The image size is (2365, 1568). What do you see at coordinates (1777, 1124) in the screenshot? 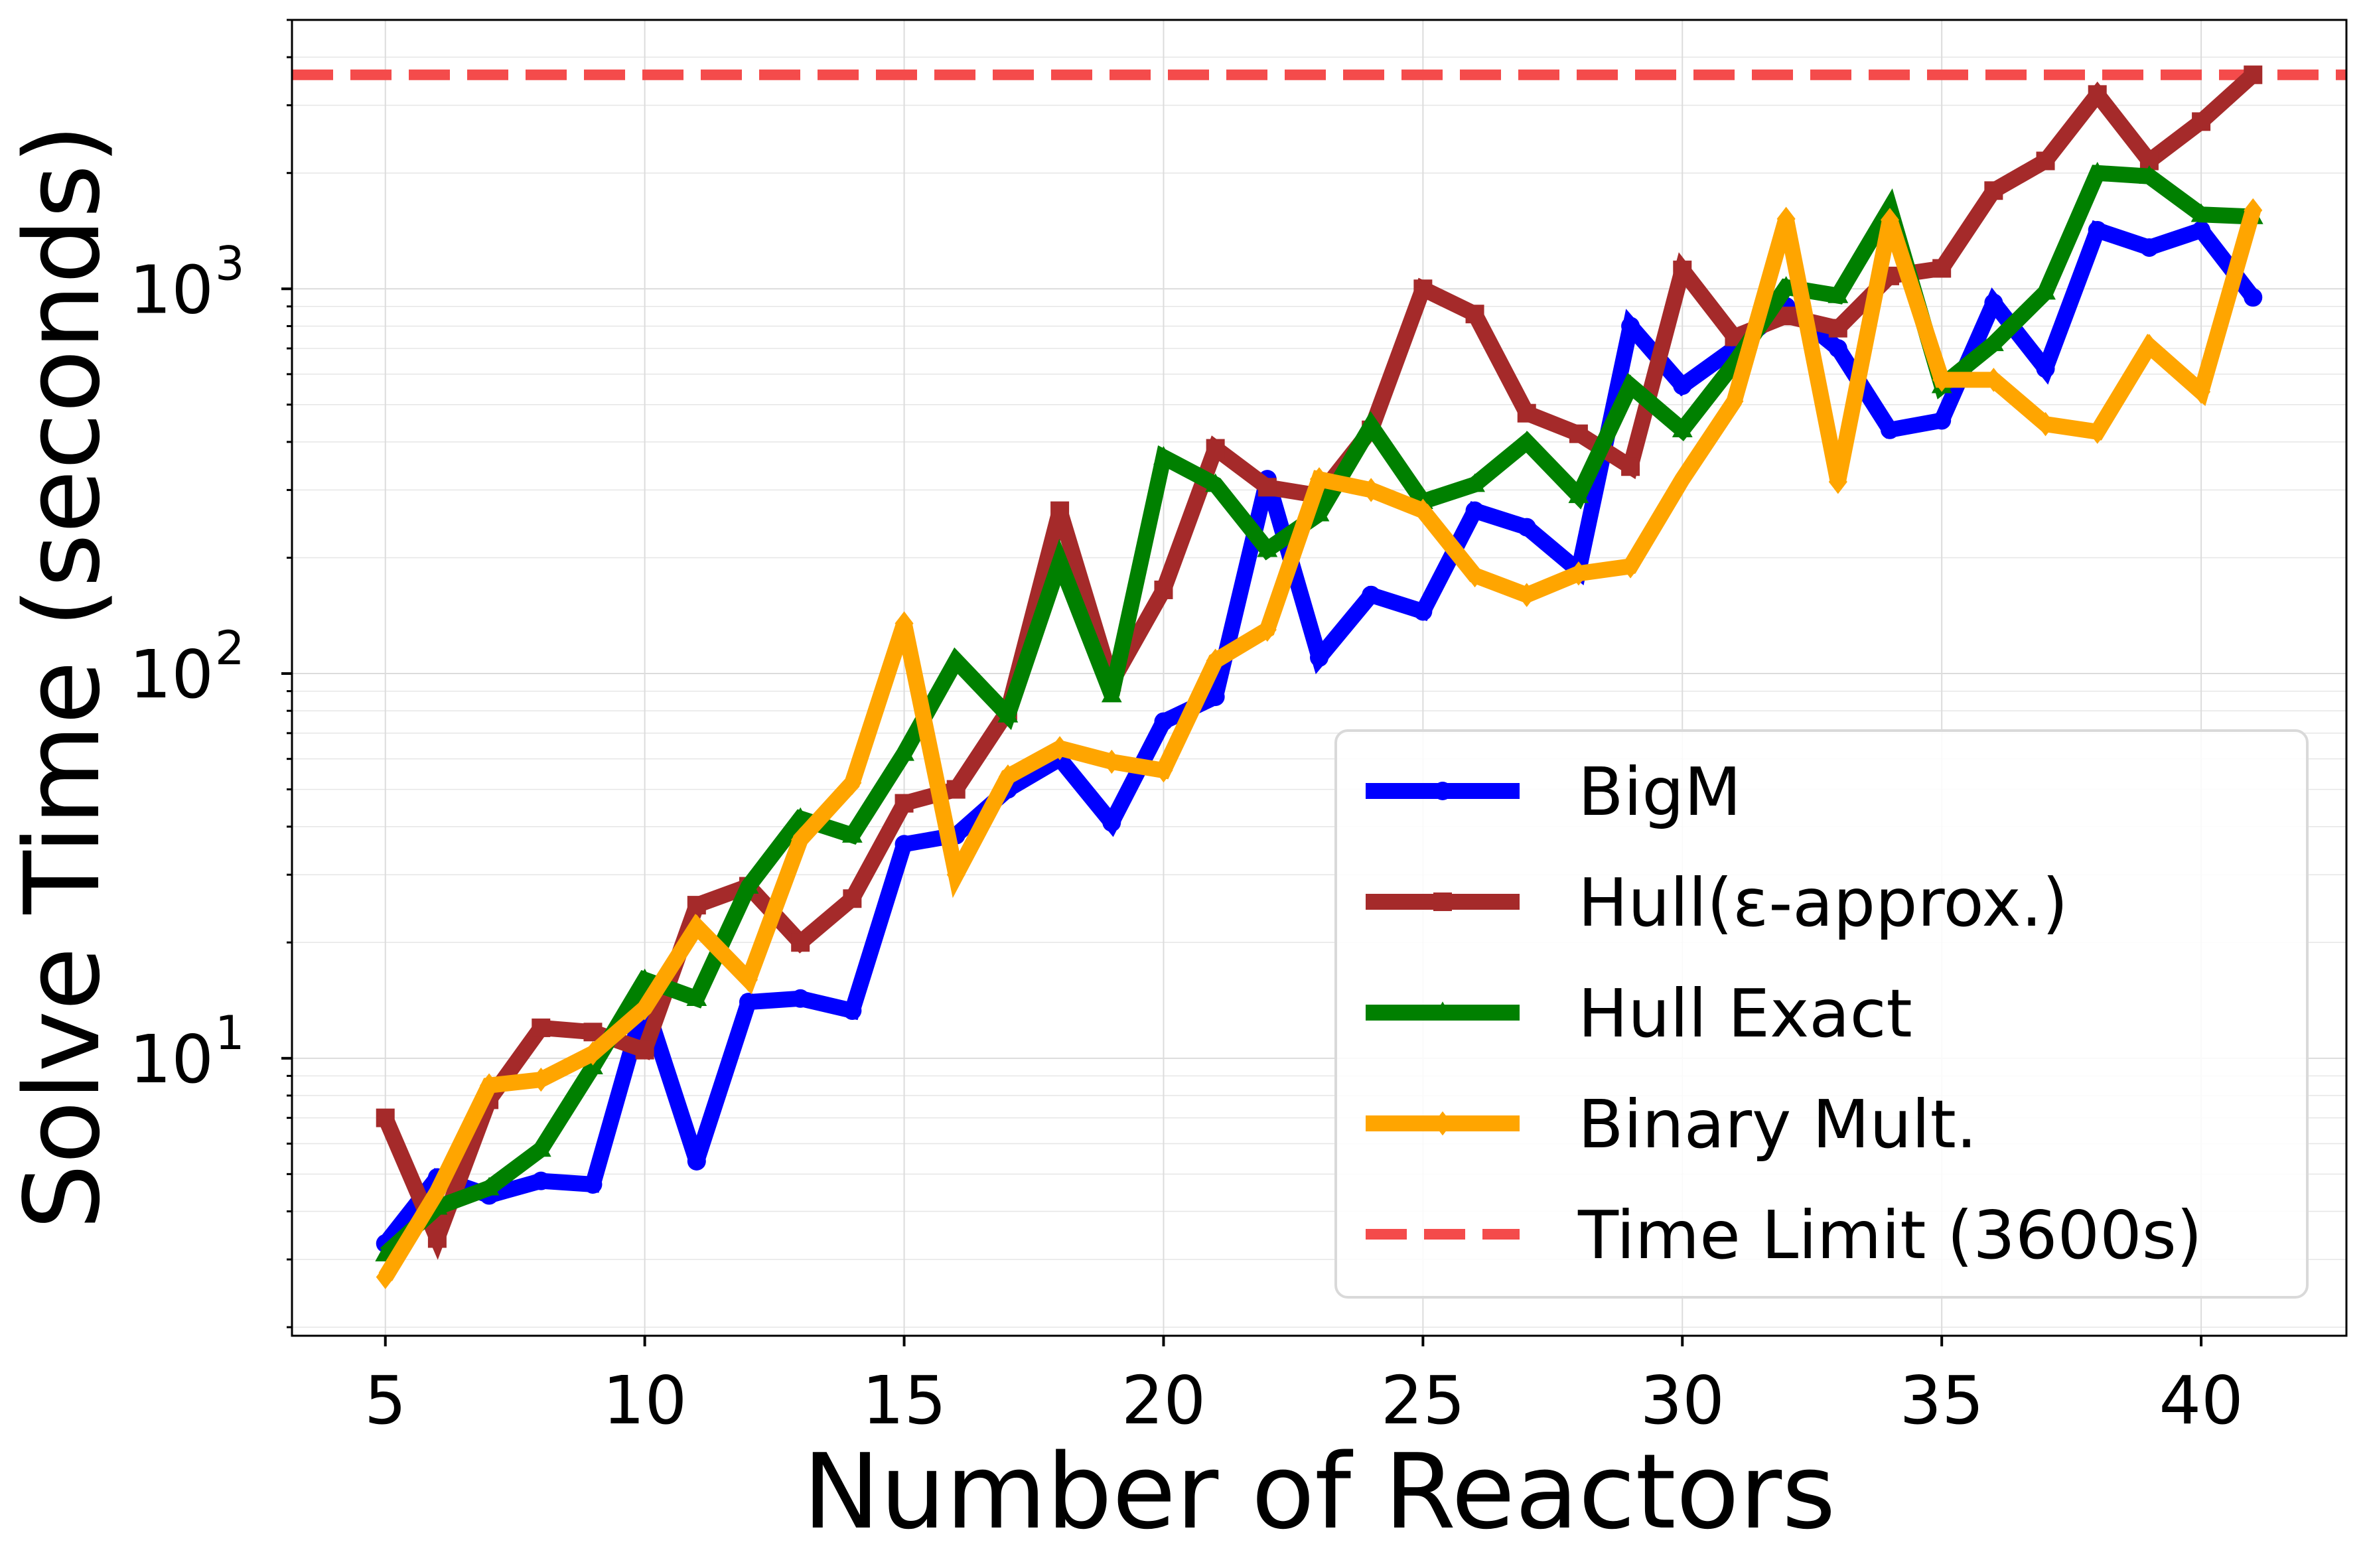
I see `legend-label: Binary Mult.` at bounding box center [1777, 1124].